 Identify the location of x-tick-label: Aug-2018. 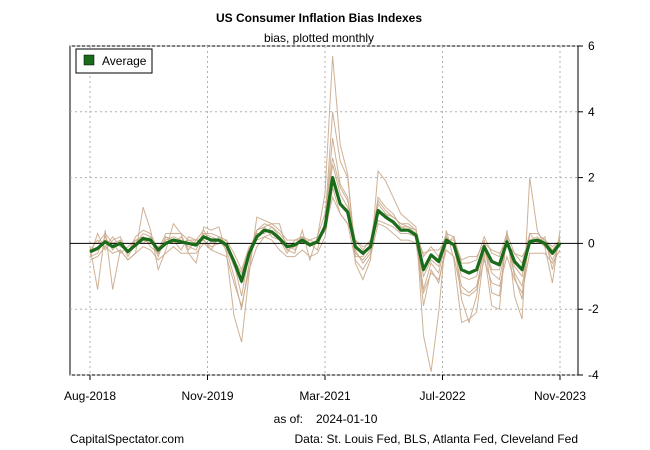
(90, 396).